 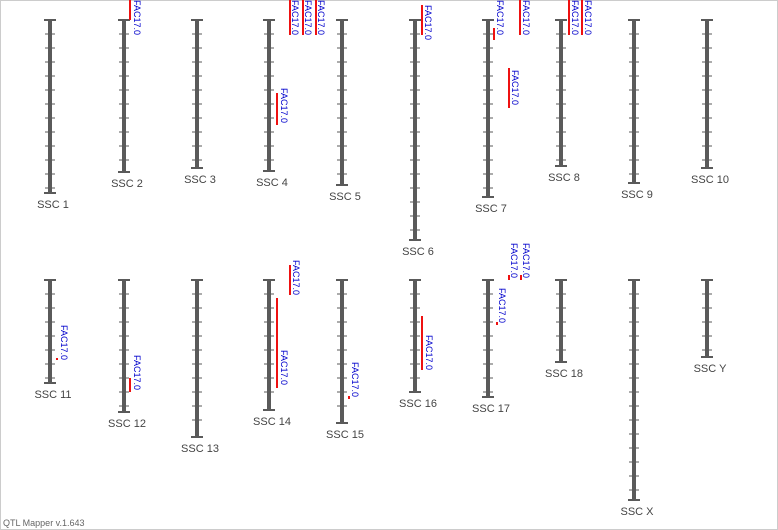 I want to click on chromosome-label: SSC 12, so click(x=127, y=424).